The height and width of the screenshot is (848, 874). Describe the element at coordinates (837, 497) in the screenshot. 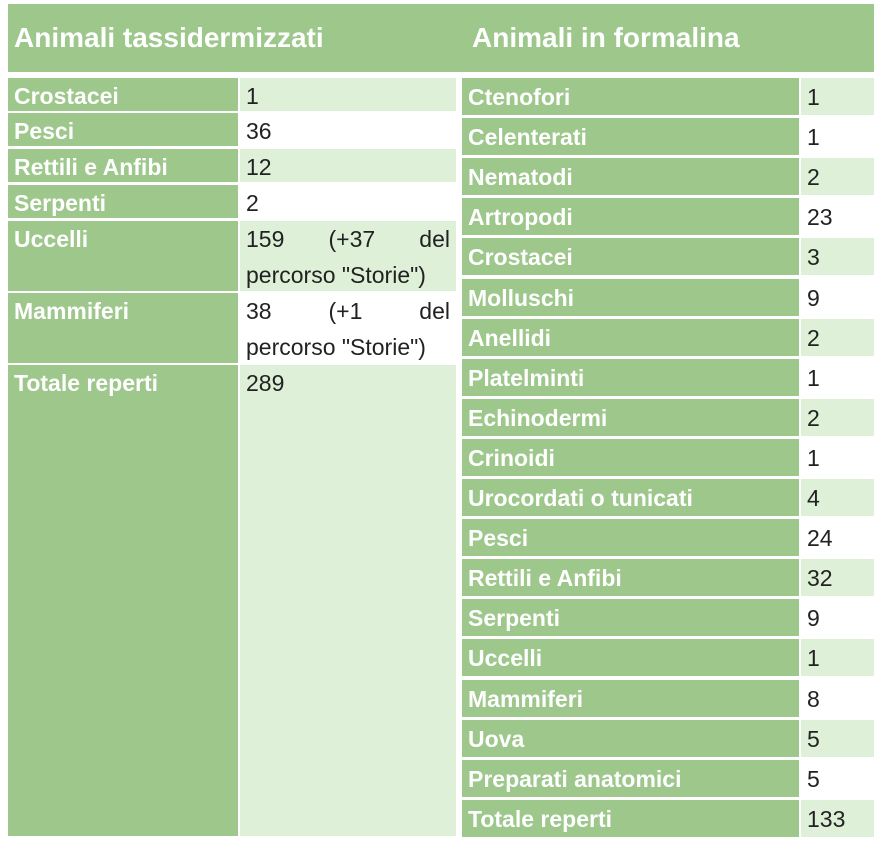

I see `right-row-value: 4` at that location.